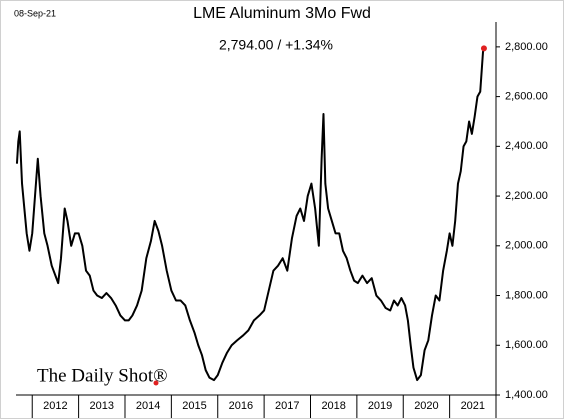  What do you see at coordinates (194, 406) in the screenshot?
I see `x-tick-label: 2015` at bounding box center [194, 406].